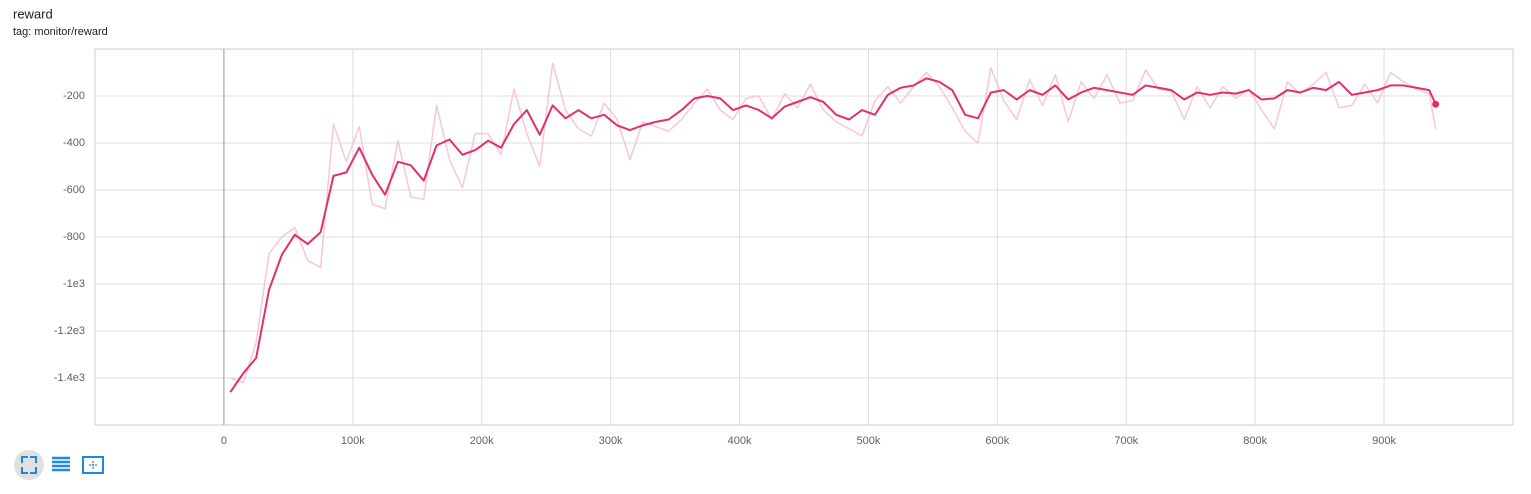 The height and width of the screenshot is (494, 1531). I want to click on fullscreen-button, so click(29, 465).